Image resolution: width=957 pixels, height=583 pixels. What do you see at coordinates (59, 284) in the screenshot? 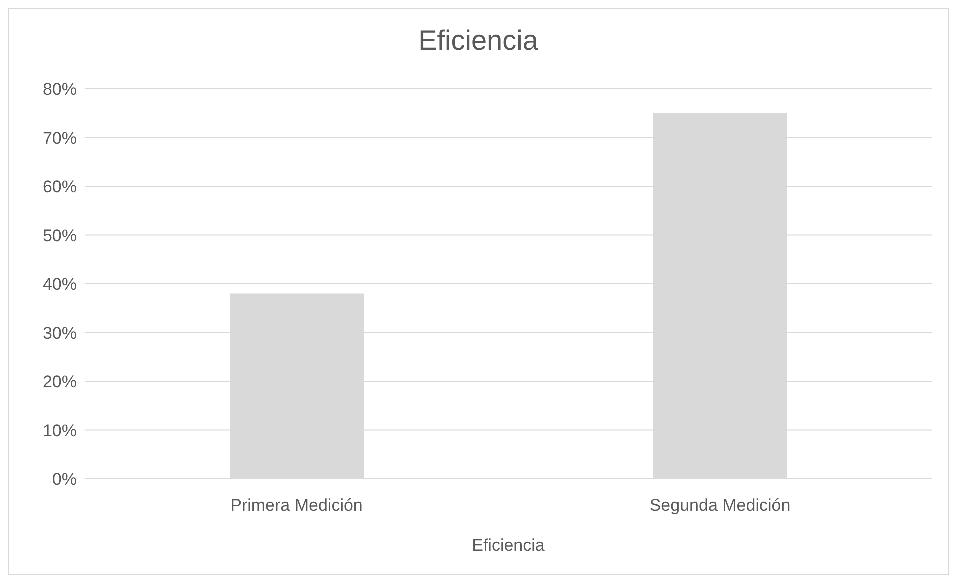
I see `y-tick-label: 40%` at bounding box center [59, 284].